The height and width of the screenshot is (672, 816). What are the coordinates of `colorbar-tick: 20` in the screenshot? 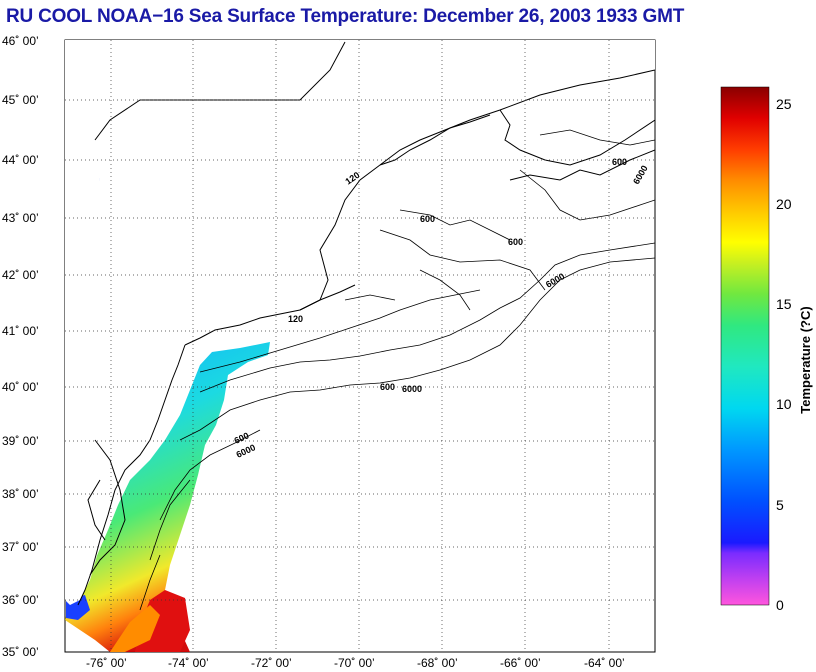 It's located at (784, 204).